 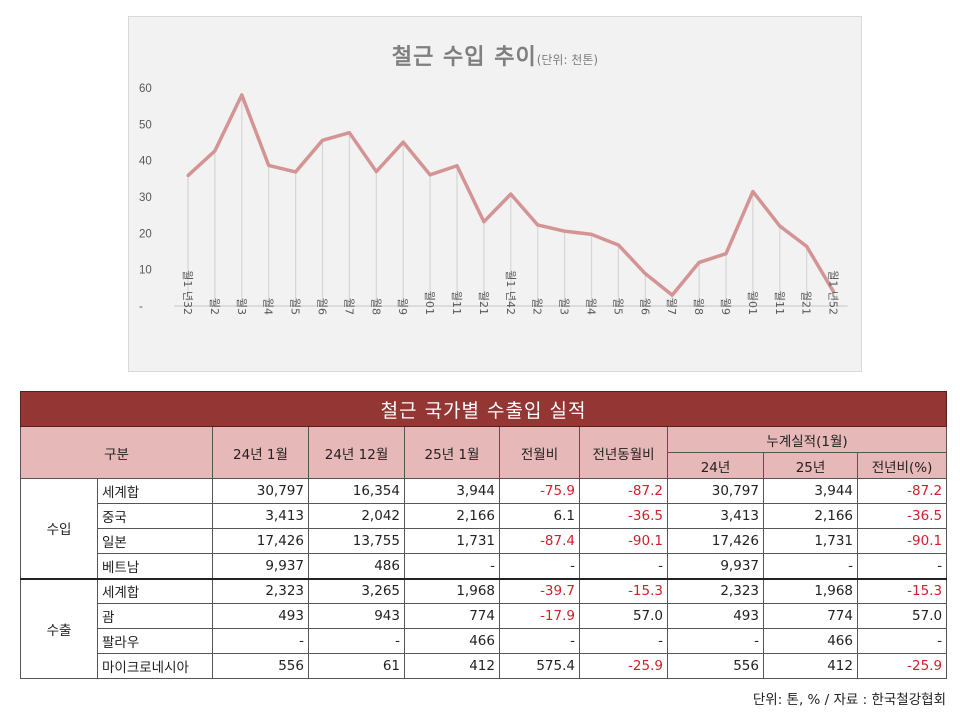 What do you see at coordinates (260, 590) in the screenshot?
I see `value-cell: 2,323` at bounding box center [260, 590].